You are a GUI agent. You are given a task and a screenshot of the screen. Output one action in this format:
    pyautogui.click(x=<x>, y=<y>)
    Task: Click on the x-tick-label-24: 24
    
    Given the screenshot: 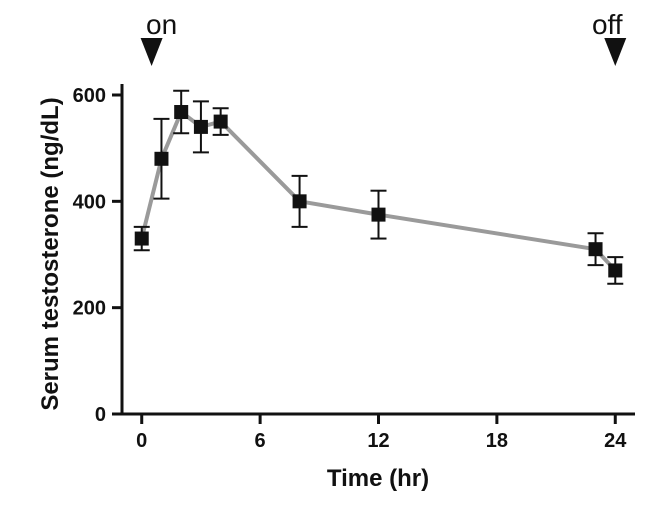 What is the action you would take?
    pyautogui.click(x=615, y=441)
    